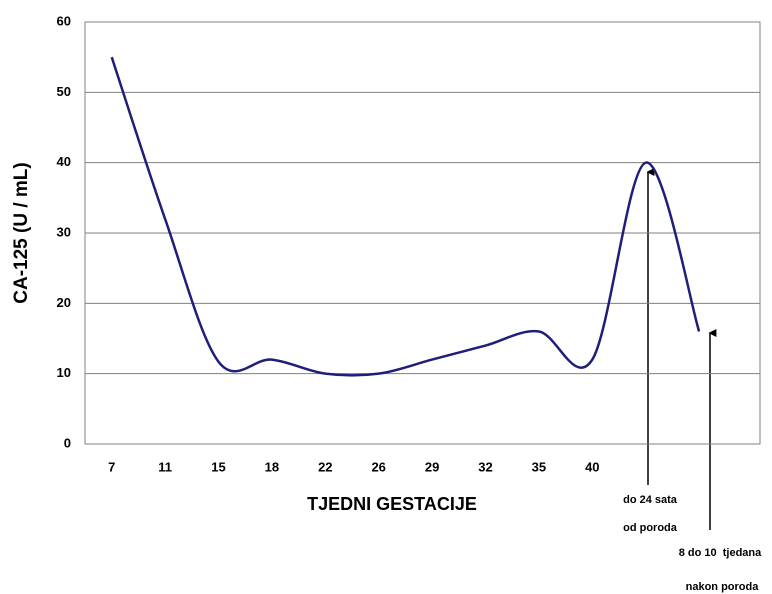 The image size is (772, 594). Describe the element at coordinates (165, 466) in the screenshot. I see `x-tick-label: 11` at that location.